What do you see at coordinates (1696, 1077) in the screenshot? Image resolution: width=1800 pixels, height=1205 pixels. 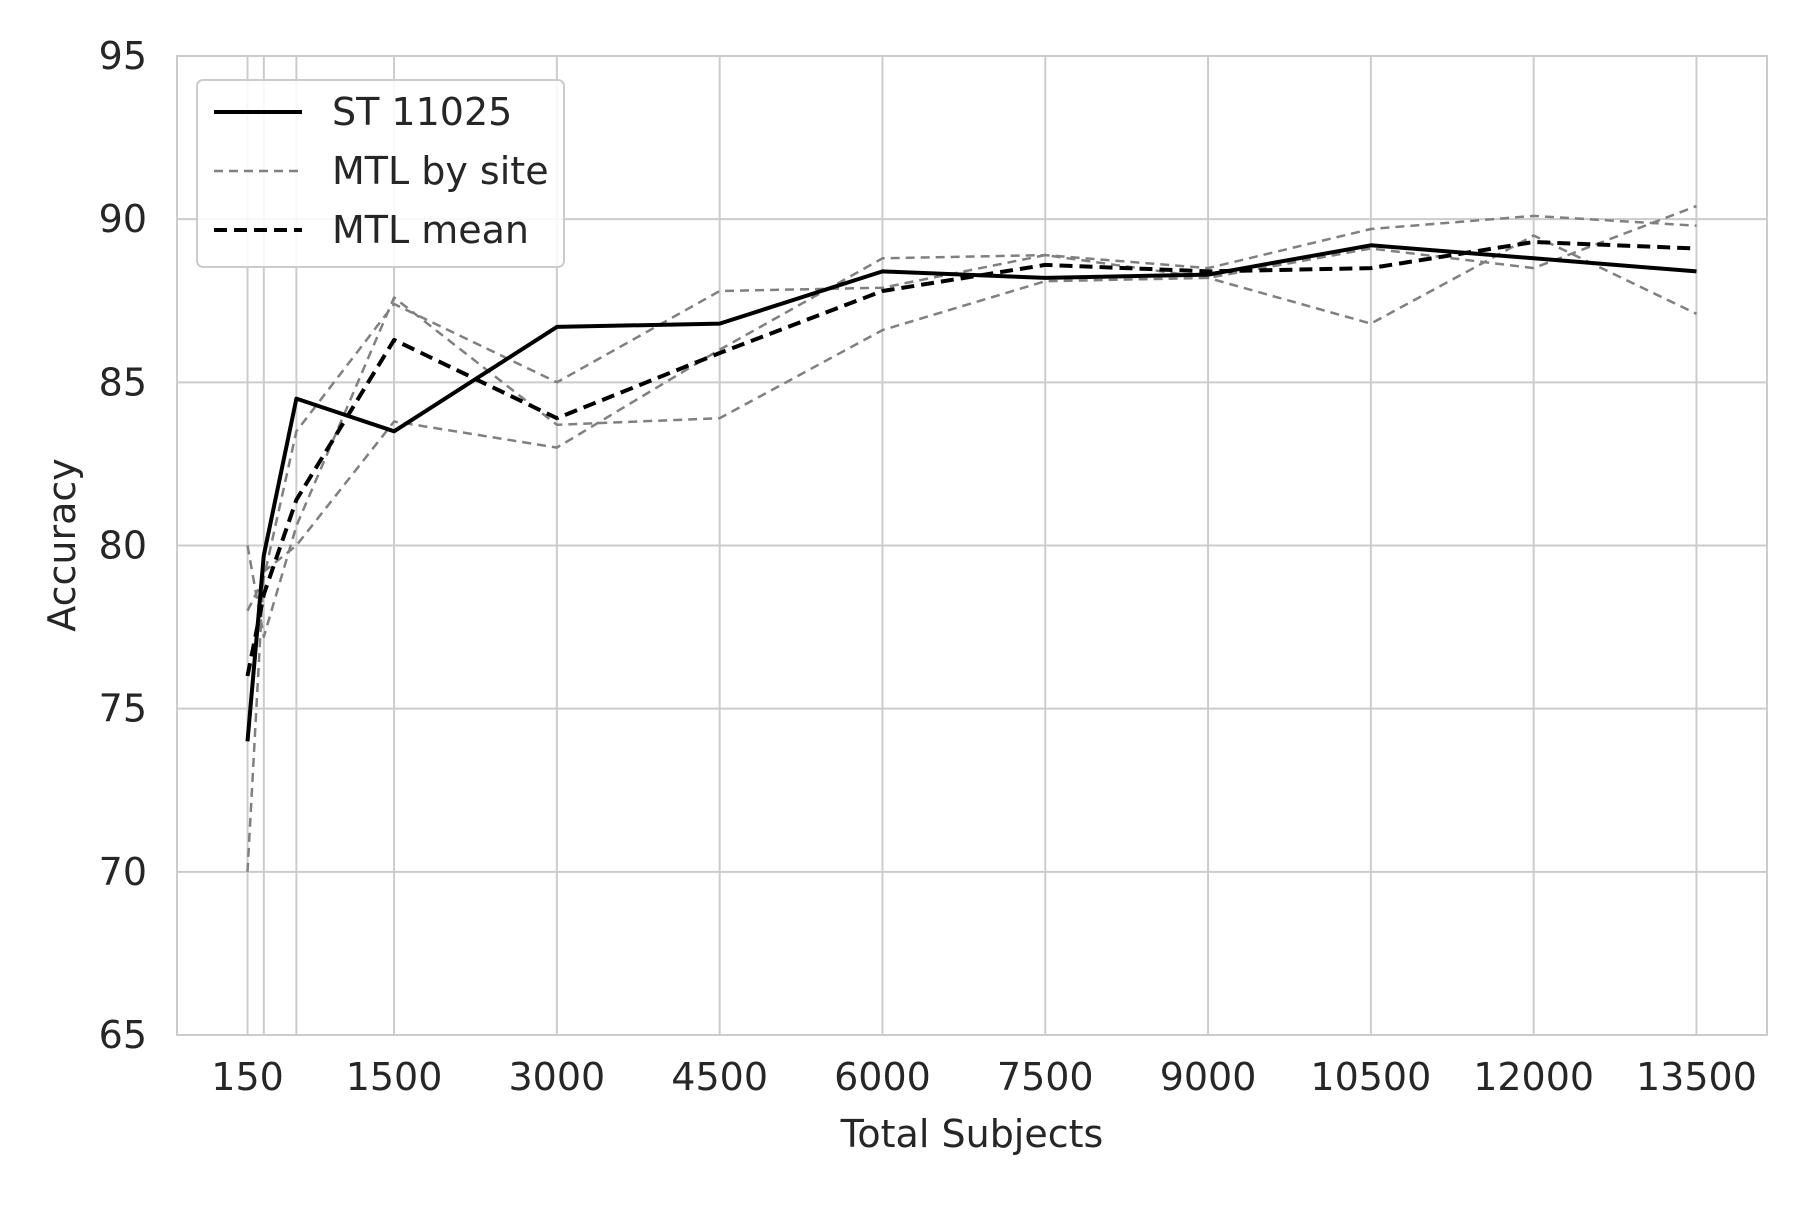 I see `x-tick-label: 13500` at bounding box center [1696, 1077].